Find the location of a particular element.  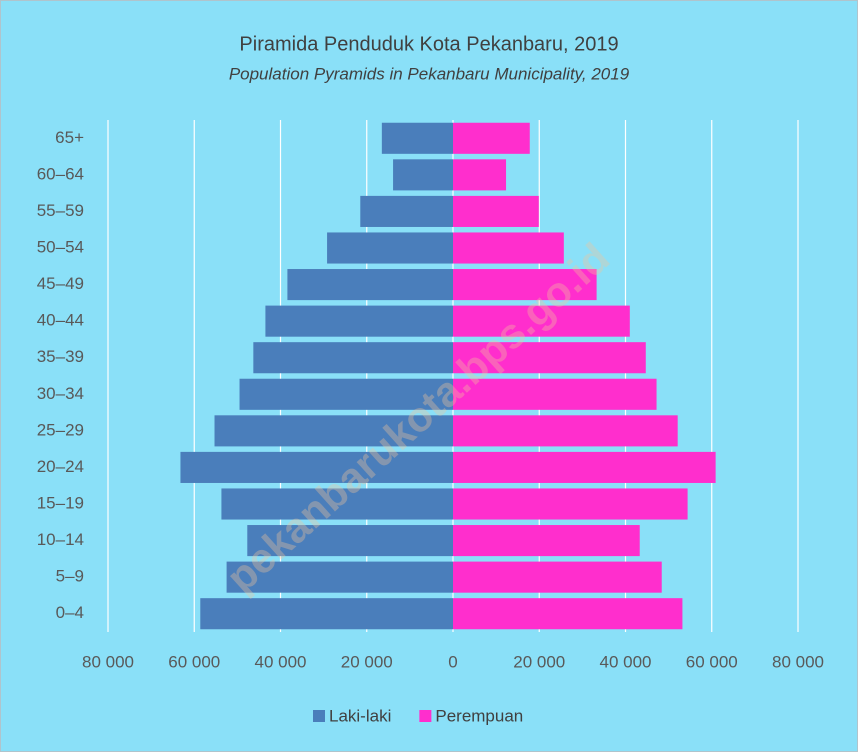

y-tick-label: 45–49 is located at coordinates (60, 283).